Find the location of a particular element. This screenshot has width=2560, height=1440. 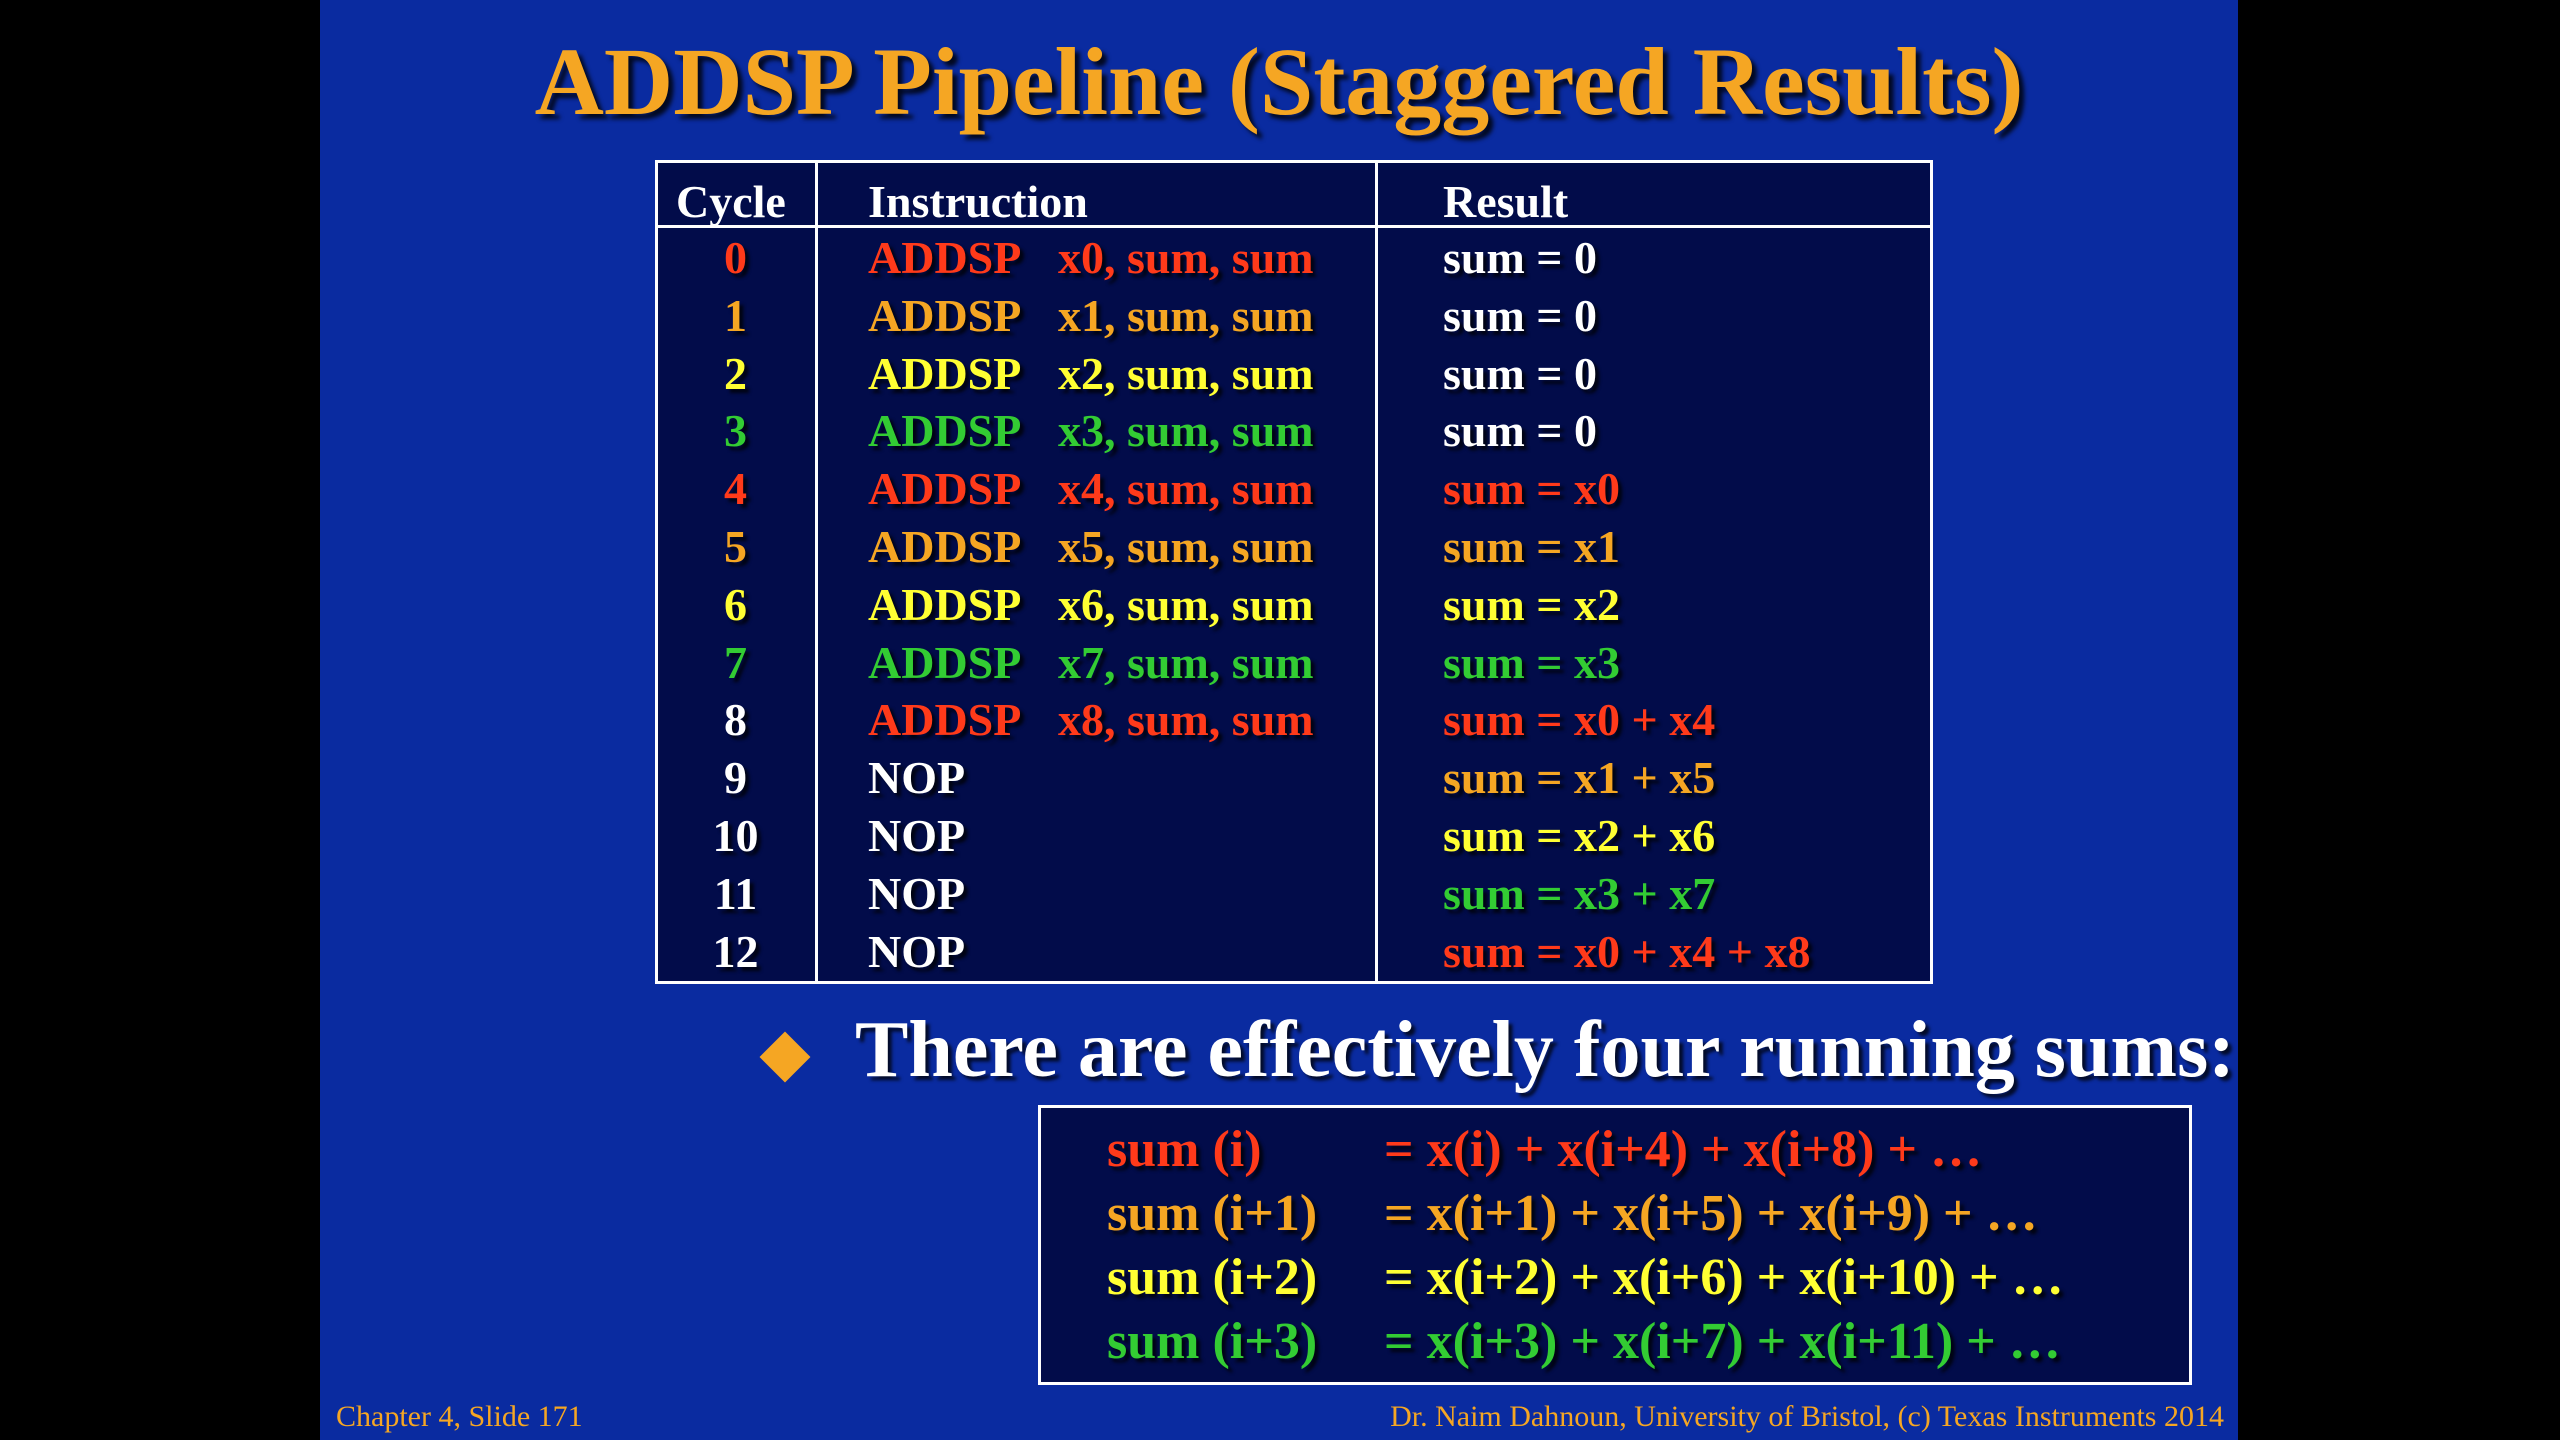

table-row: 10 NOP sum = x2 + x6 is located at coordinates (1294, 835).